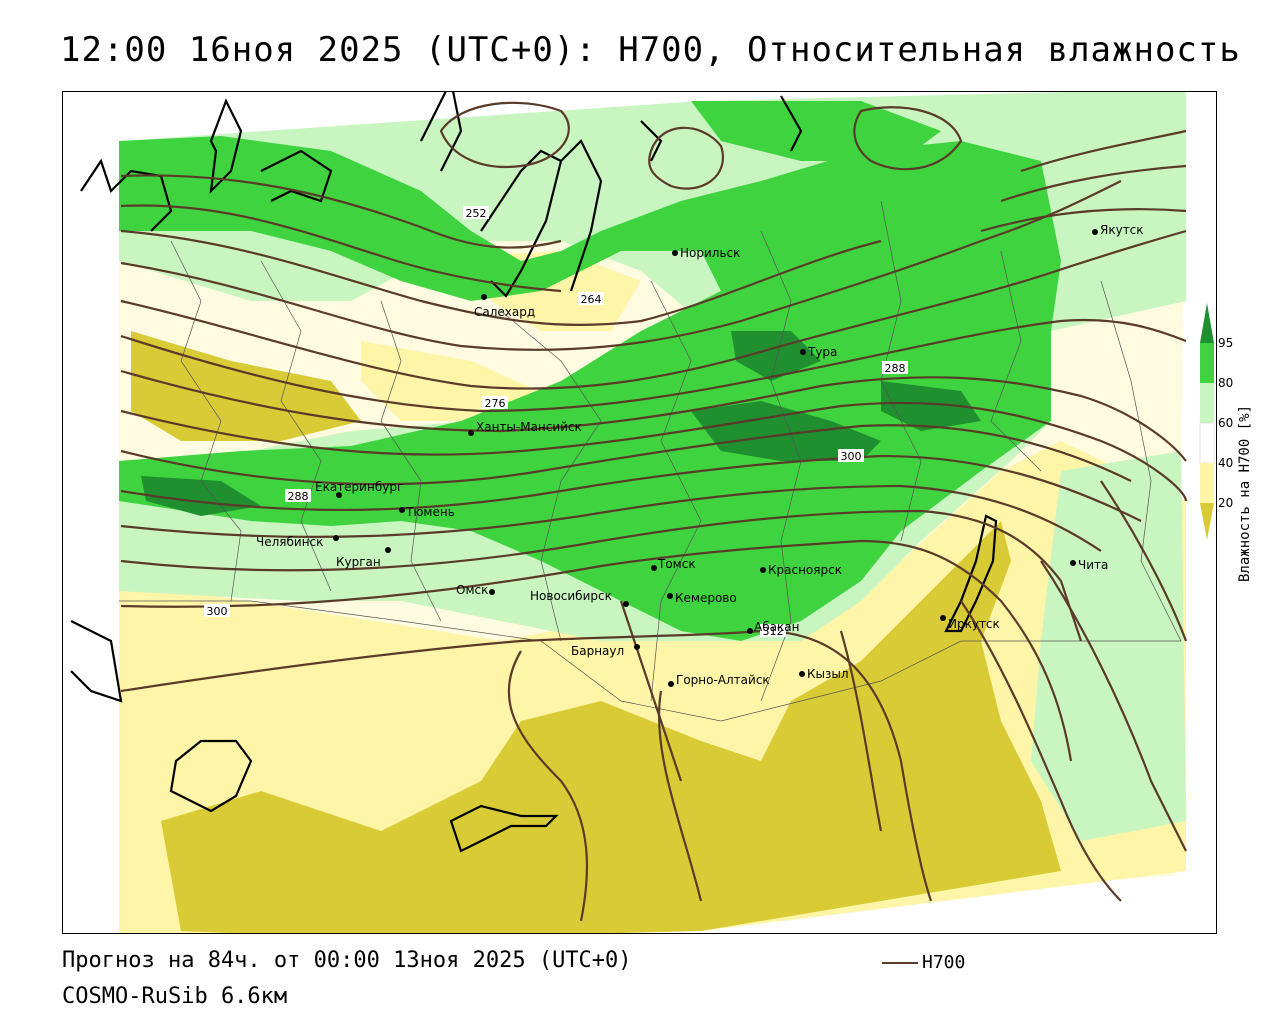 The image size is (1280, 1024). Describe the element at coordinates (1093, 565) in the screenshot. I see `city-label: Чита` at that location.